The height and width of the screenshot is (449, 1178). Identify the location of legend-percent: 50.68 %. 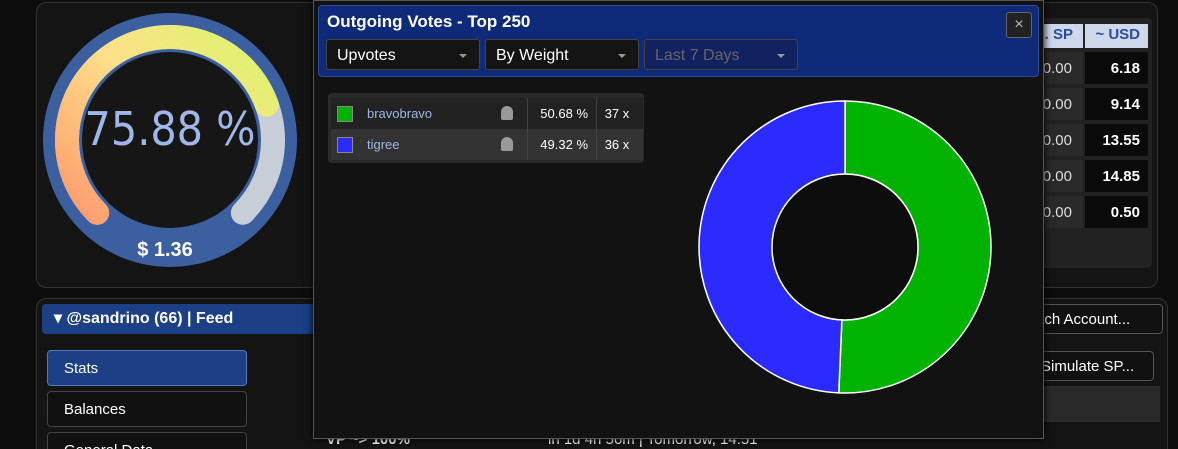
(561, 113).